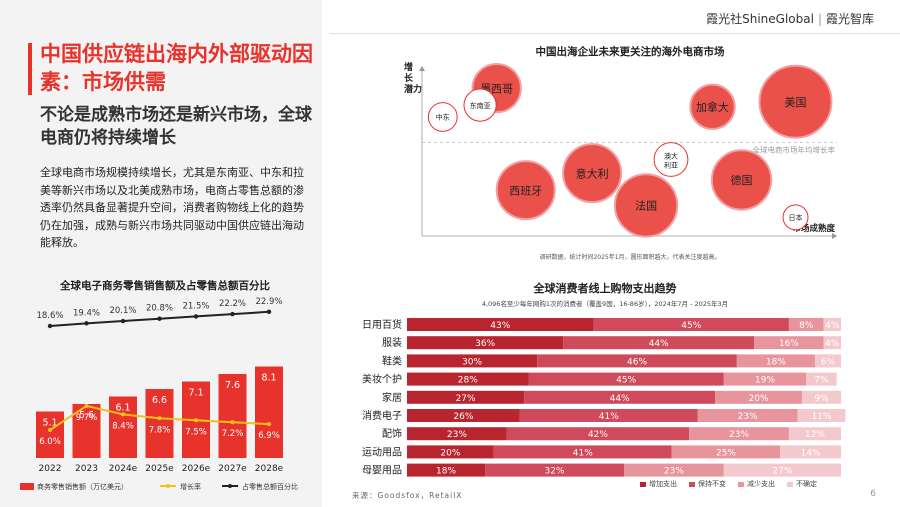  What do you see at coordinates (159, 469) in the screenshot?
I see `x-tick-label: 2025e` at bounding box center [159, 469].